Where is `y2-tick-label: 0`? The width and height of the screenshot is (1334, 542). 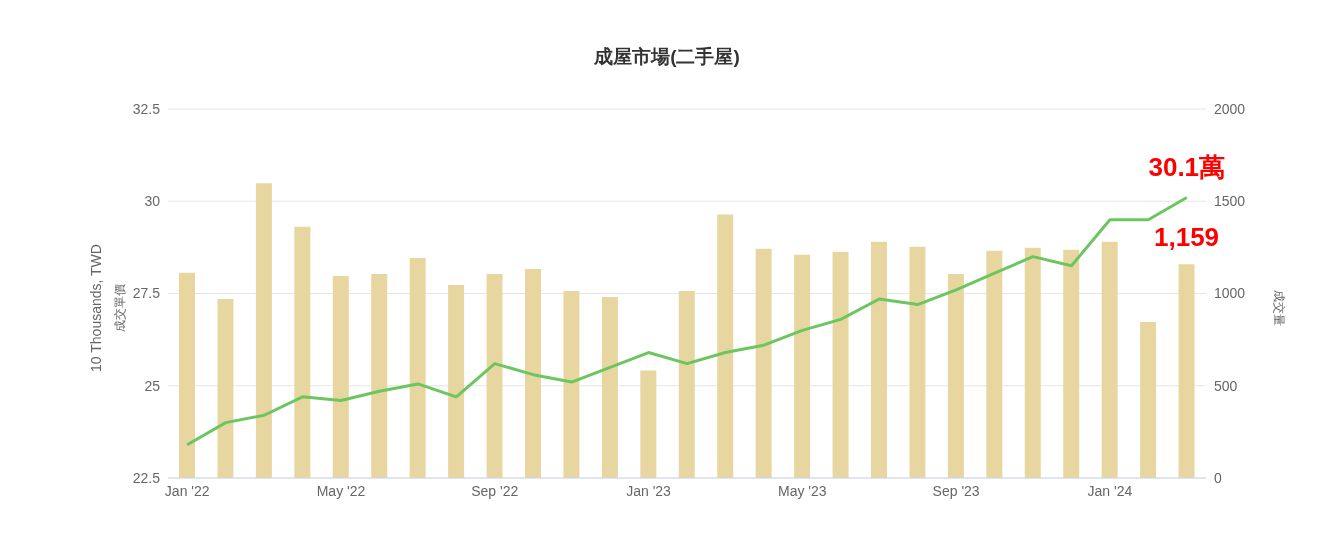 y2-tick-label: 0 is located at coordinates (1218, 477).